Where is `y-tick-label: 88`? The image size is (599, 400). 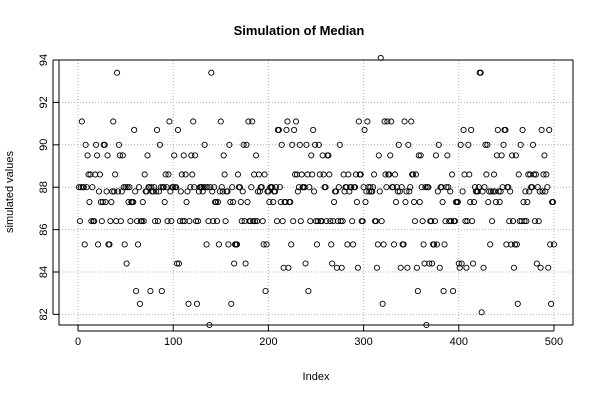 y-tick-label: 88 is located at coordinates (44, 187).